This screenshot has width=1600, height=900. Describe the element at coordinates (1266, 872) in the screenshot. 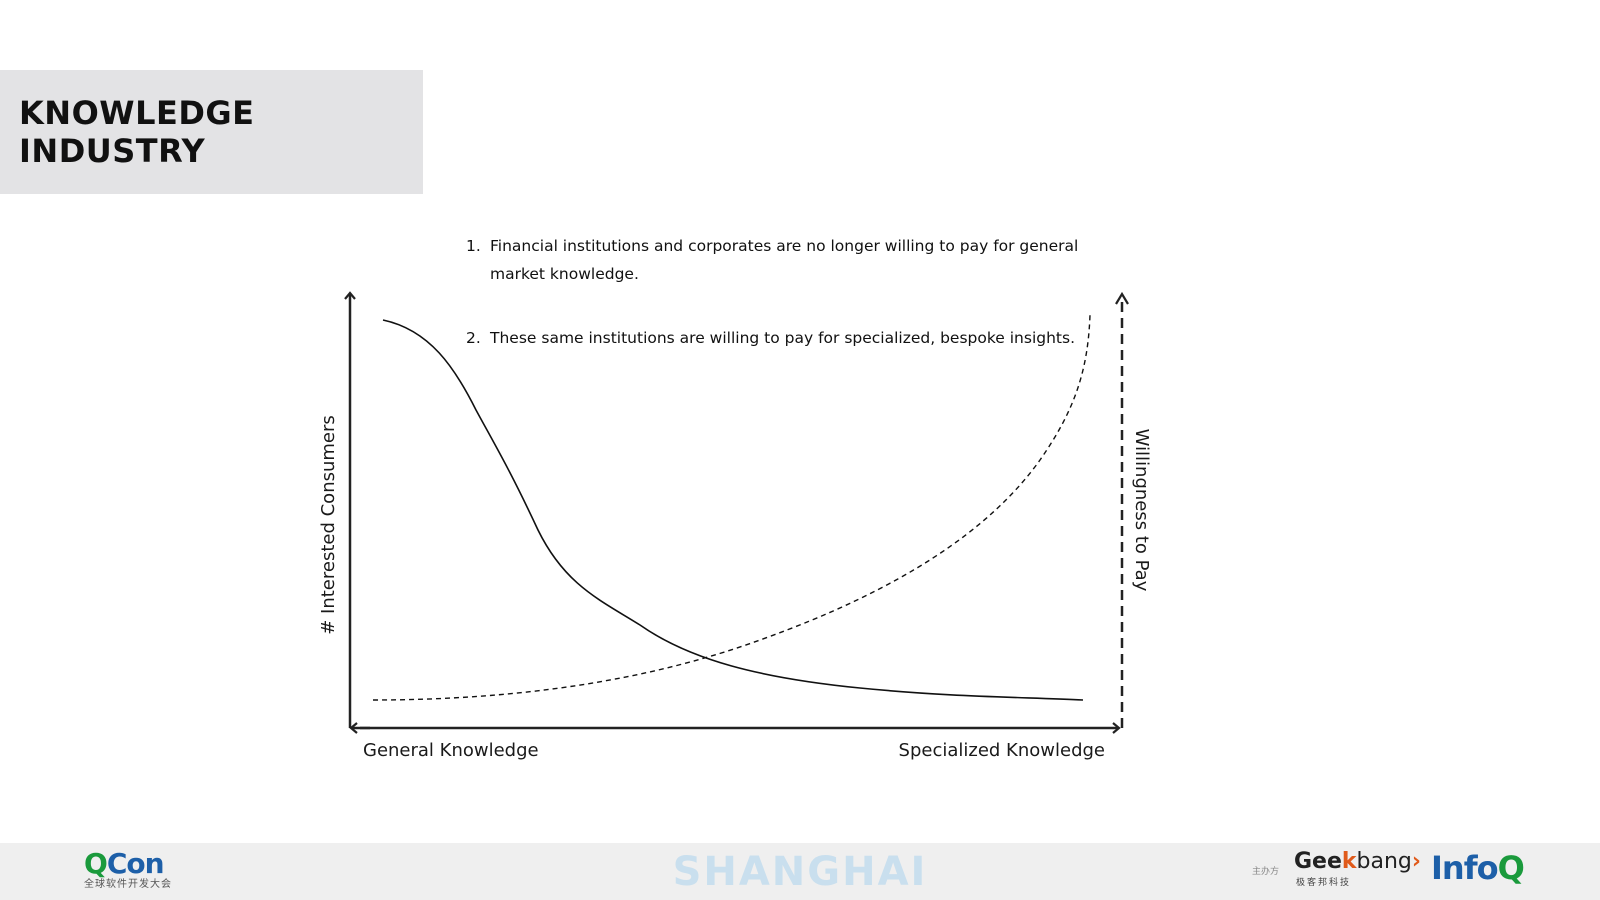

I see `sponsor-label: 主办方` at that location.